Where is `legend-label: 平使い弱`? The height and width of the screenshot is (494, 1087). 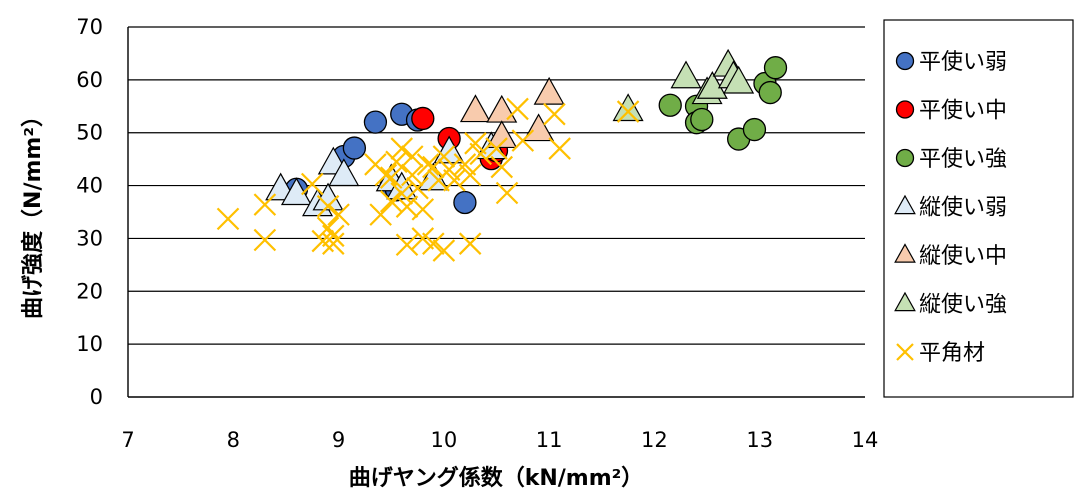
legend-label: 平使い弱 is located at coordinates (963, 62).